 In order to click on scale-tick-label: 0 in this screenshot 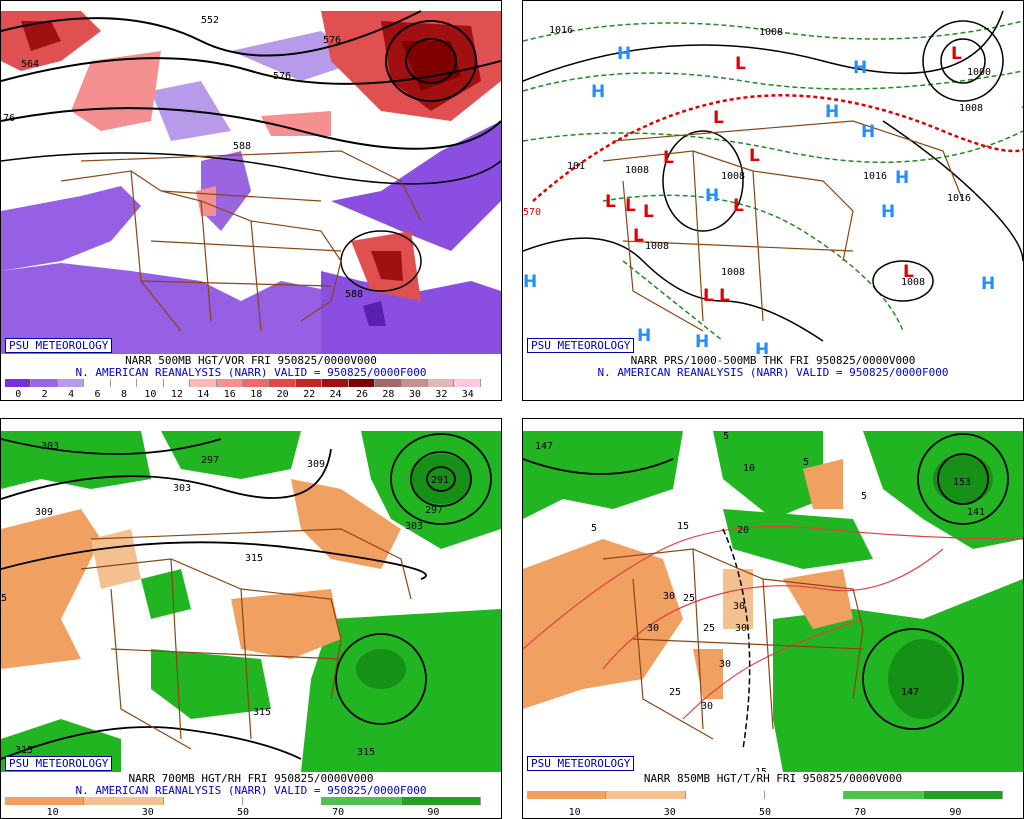, I will do `click(18, 394)`.